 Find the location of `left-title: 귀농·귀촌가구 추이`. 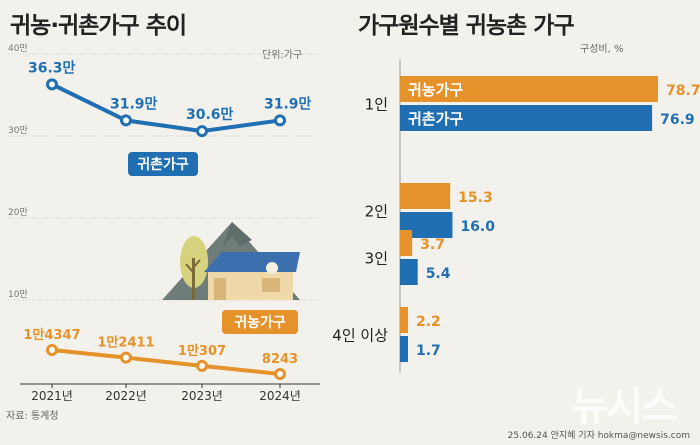

left-title: 귀농·귀촌가구 추이 is located at coordinates (98, 26).